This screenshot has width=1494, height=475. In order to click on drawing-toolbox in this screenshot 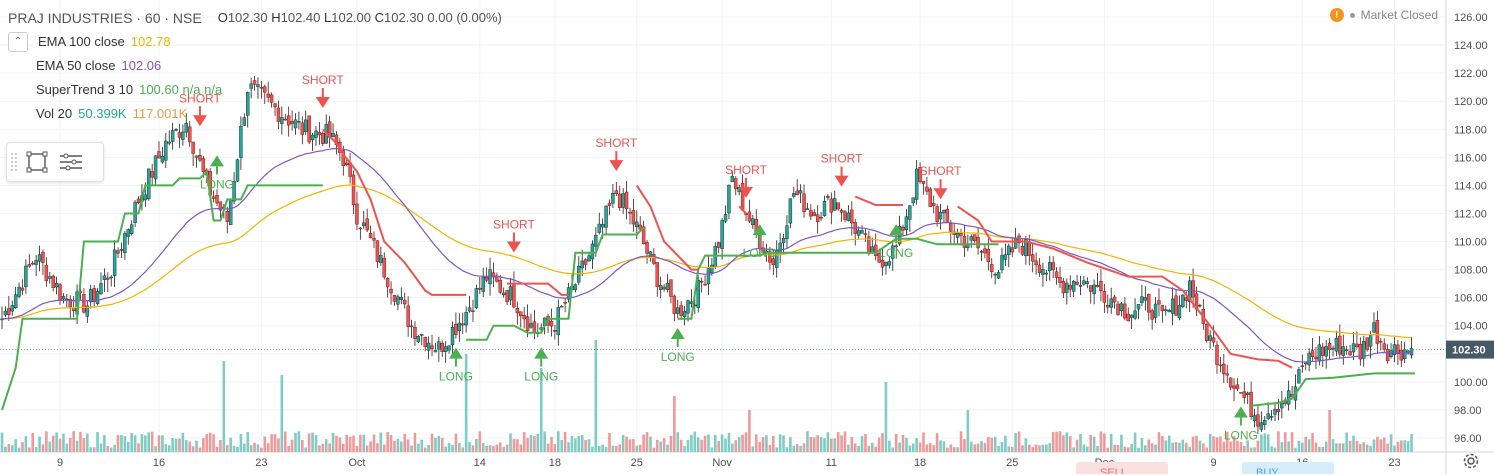, I will do `click(55, 162)`.